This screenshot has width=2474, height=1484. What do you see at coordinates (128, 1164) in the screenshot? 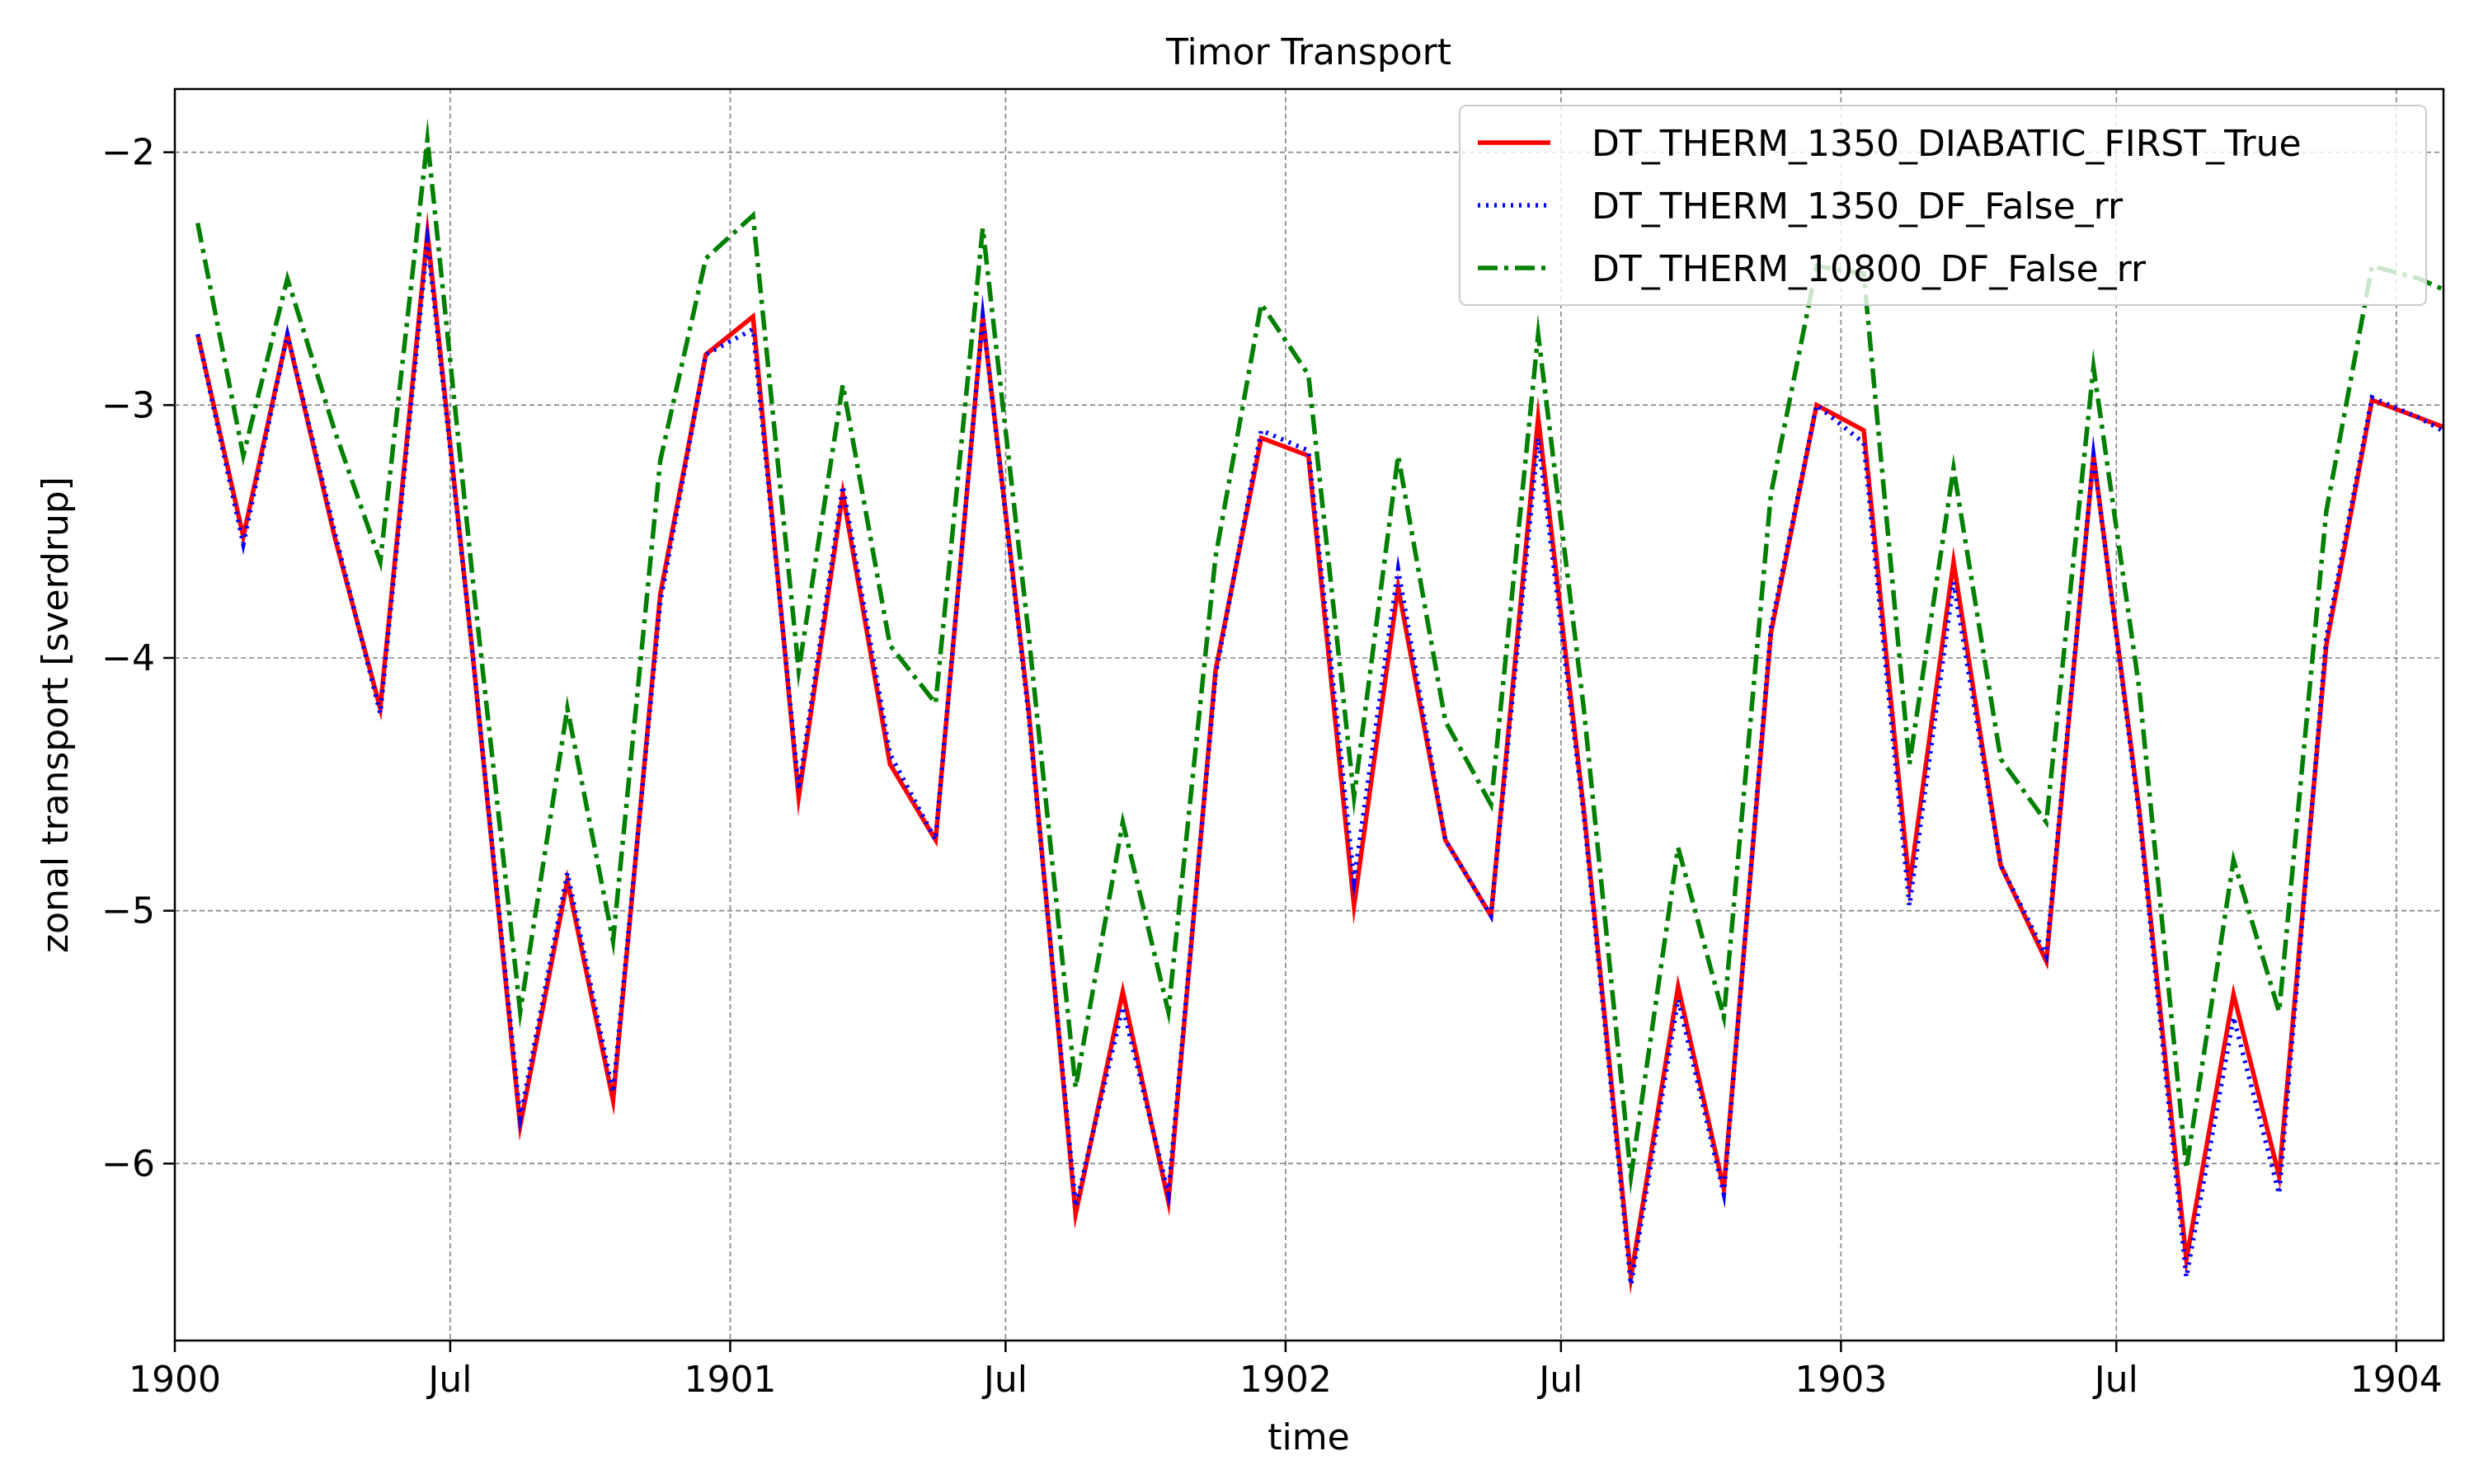
I see `y-tick-label: −6` at bounding box center [128, 1164].